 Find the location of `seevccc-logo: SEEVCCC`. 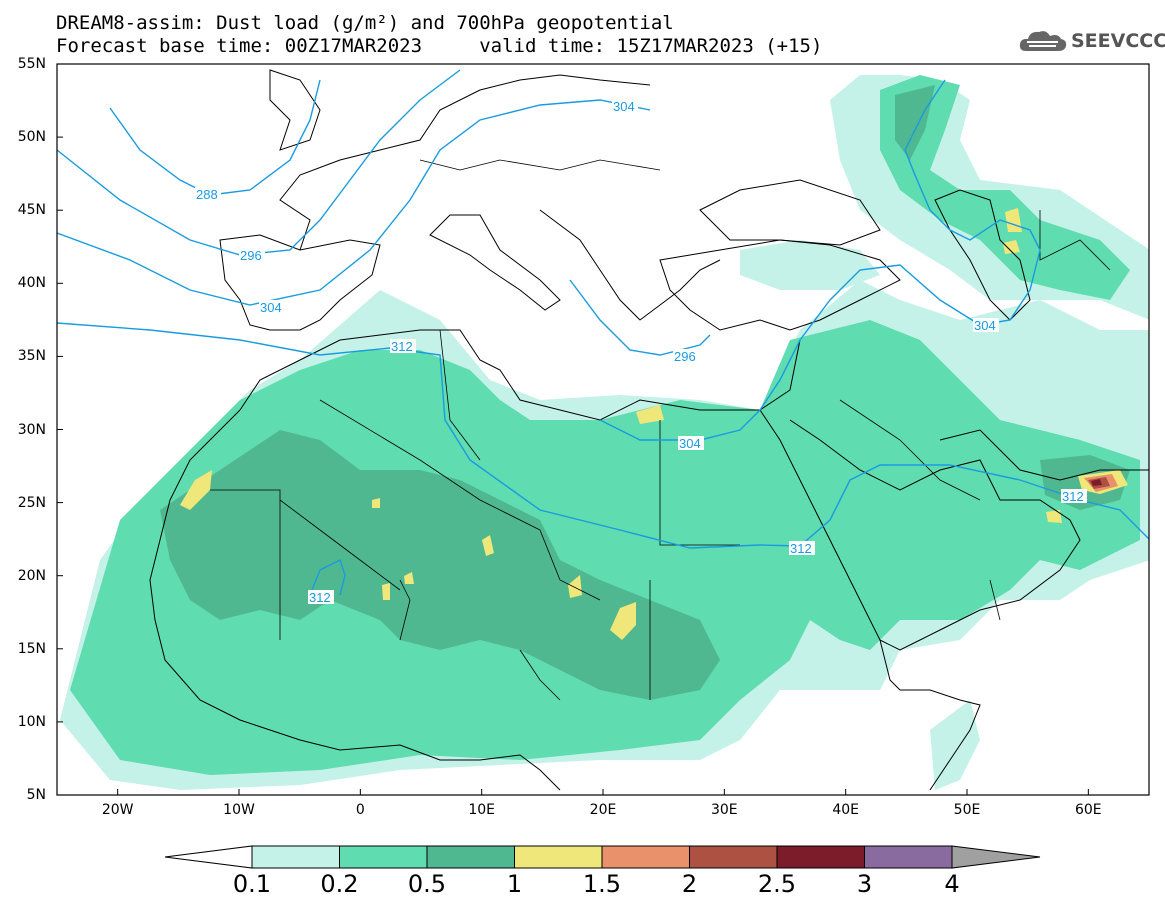

seevccc-logo: SEEVCCC is located at coordinates (1091, 41).